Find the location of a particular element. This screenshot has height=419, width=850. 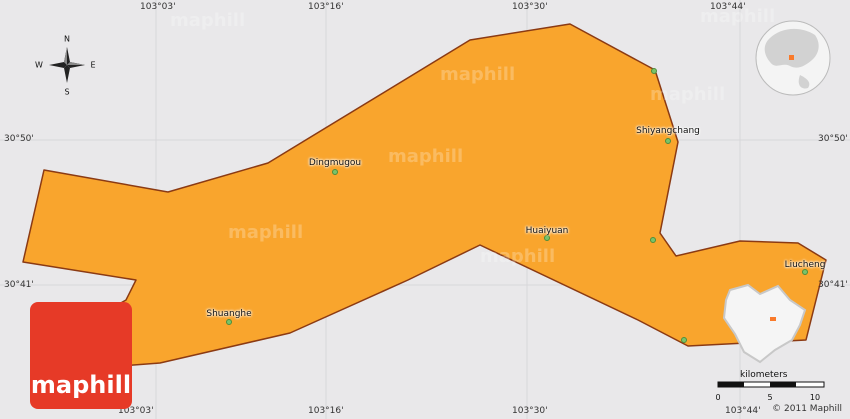

compass-rose-icon is located at coordinates (67, 65).